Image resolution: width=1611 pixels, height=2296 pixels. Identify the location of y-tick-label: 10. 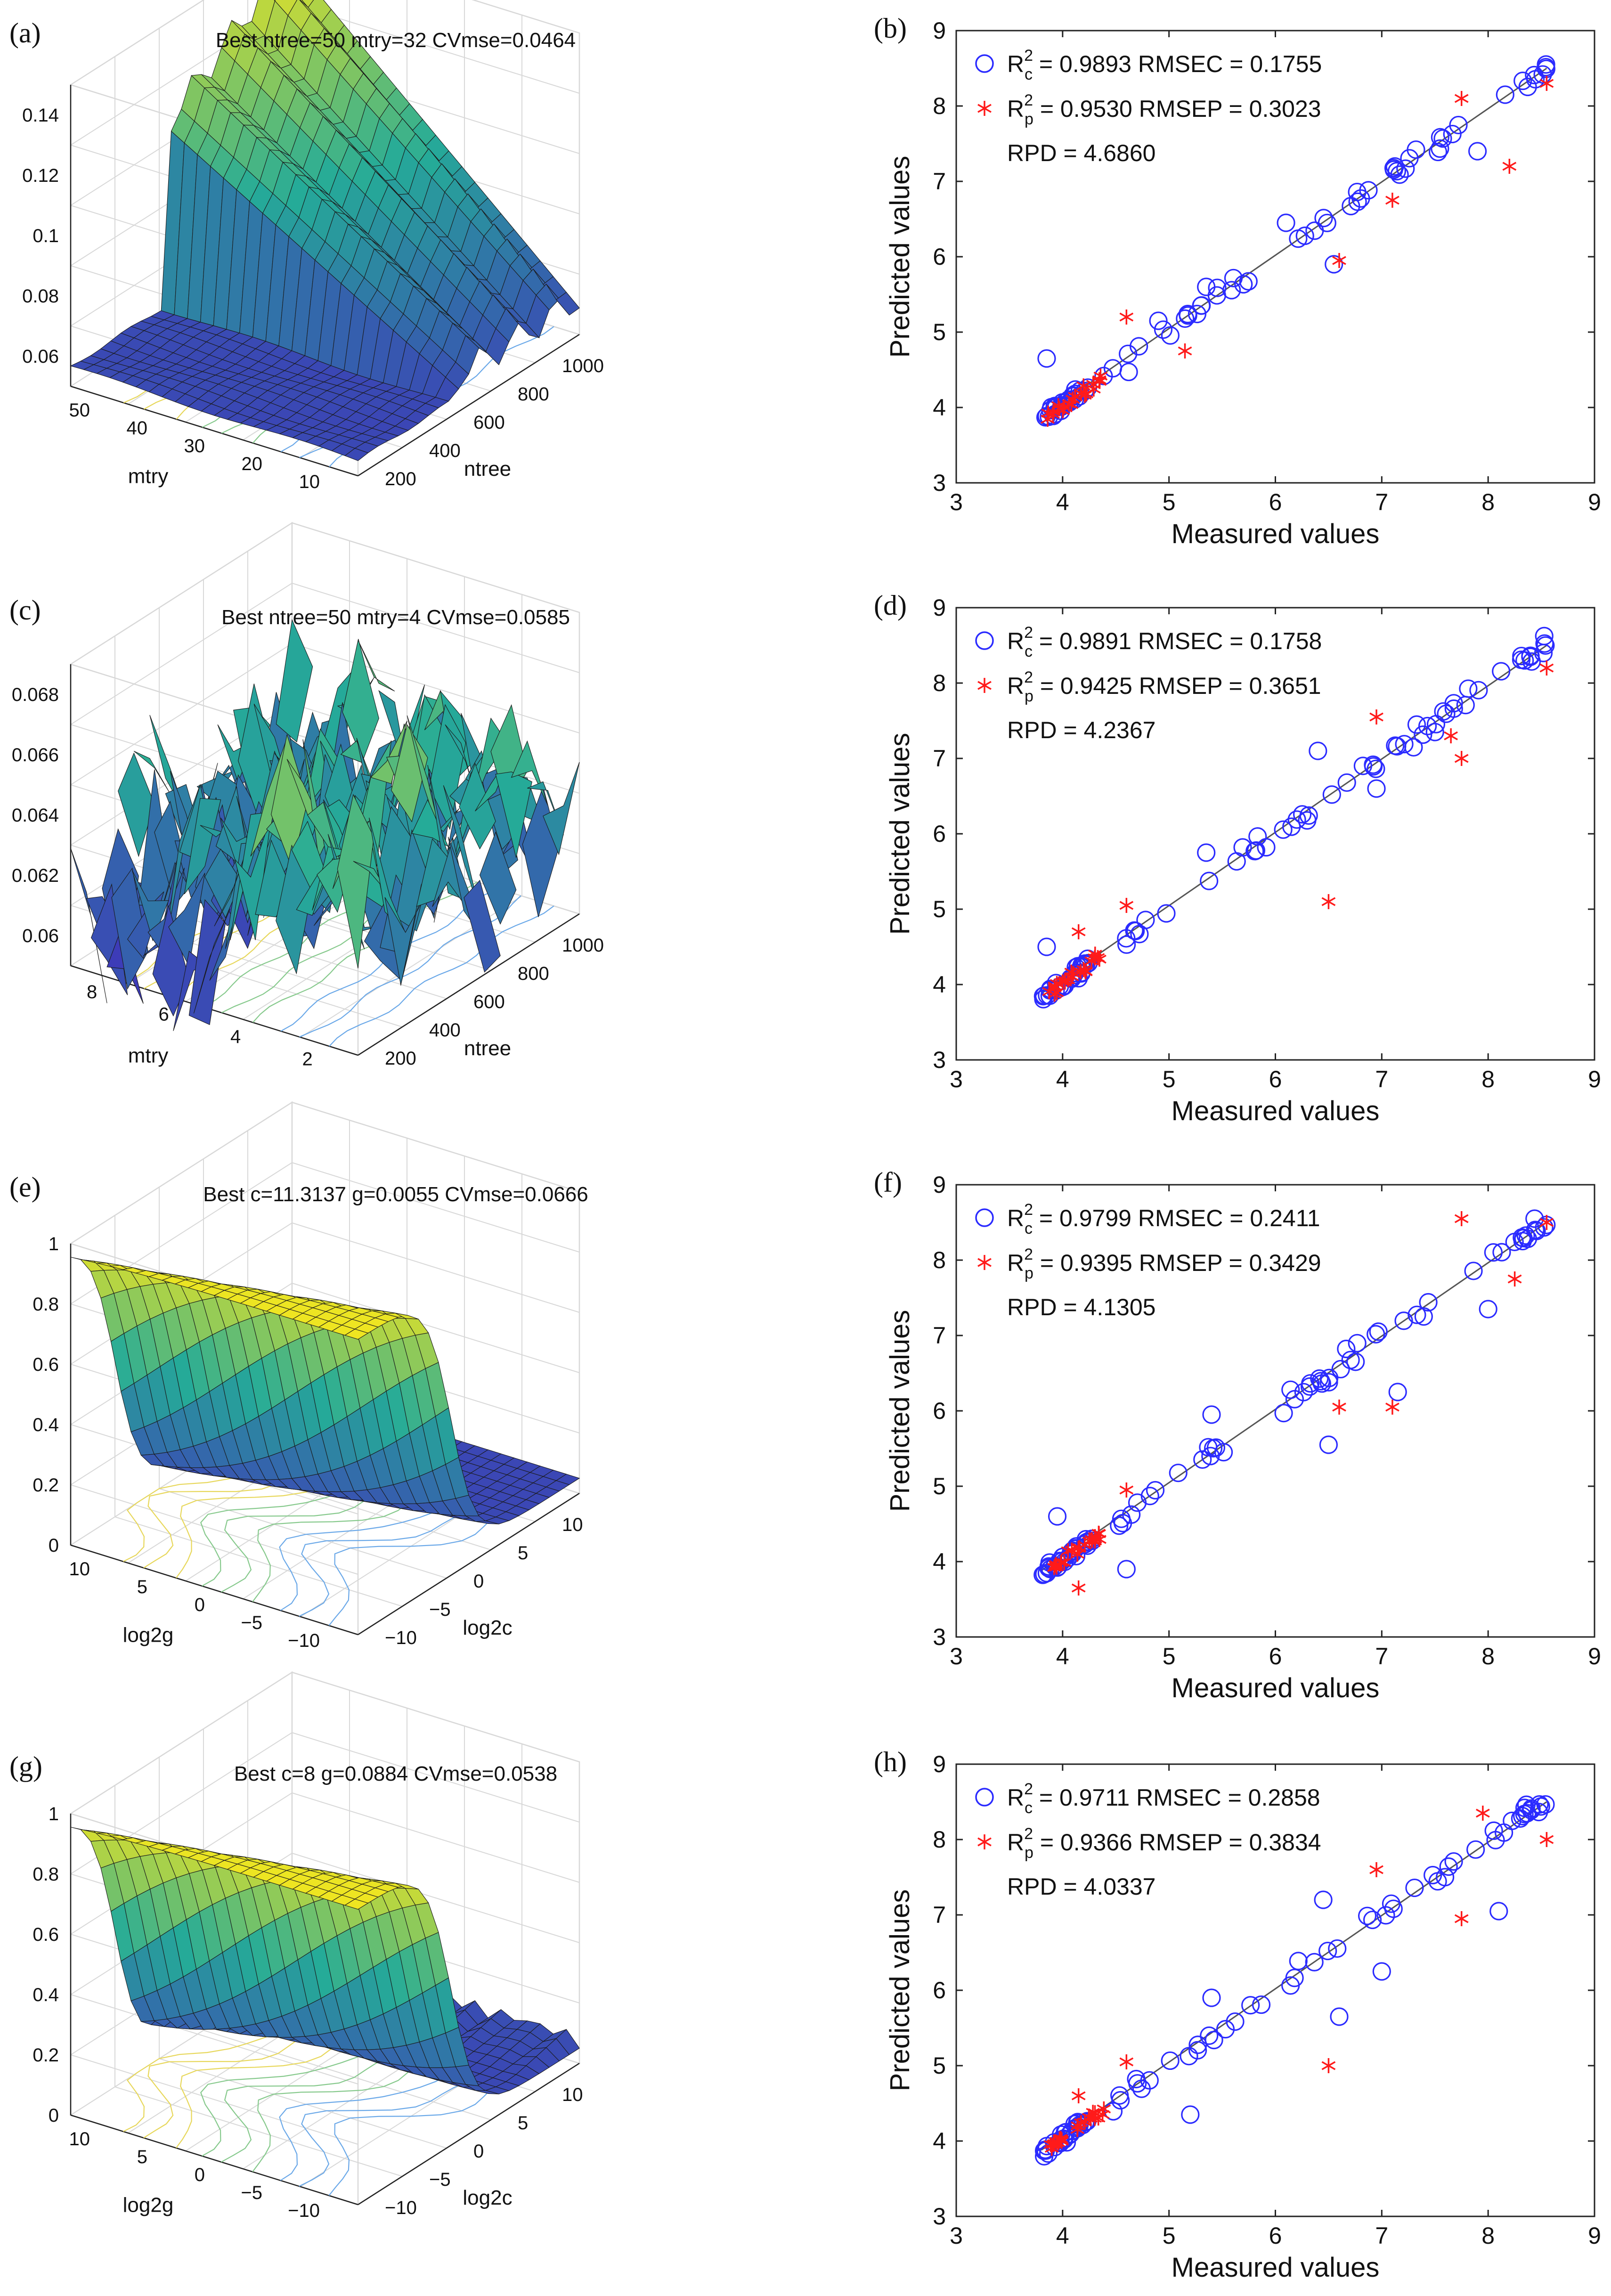
(80, 2139).